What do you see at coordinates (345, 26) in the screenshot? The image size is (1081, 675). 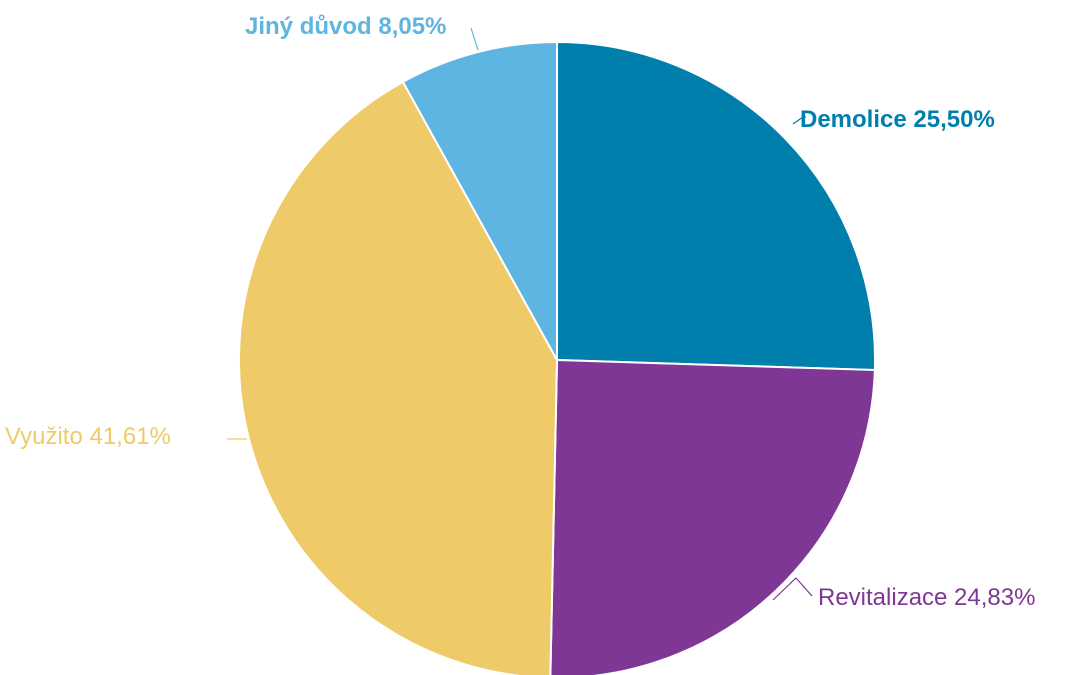 I see `label-jiny-duvod: Jiný důvod 8,05%` at bounding box center [345, 26].